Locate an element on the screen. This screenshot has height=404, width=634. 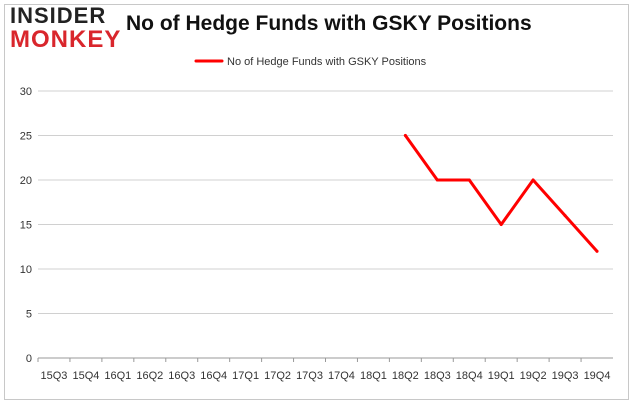
chart-title: No of Hedge Funds with GSKY Positions is located at coordinates (329, 23).